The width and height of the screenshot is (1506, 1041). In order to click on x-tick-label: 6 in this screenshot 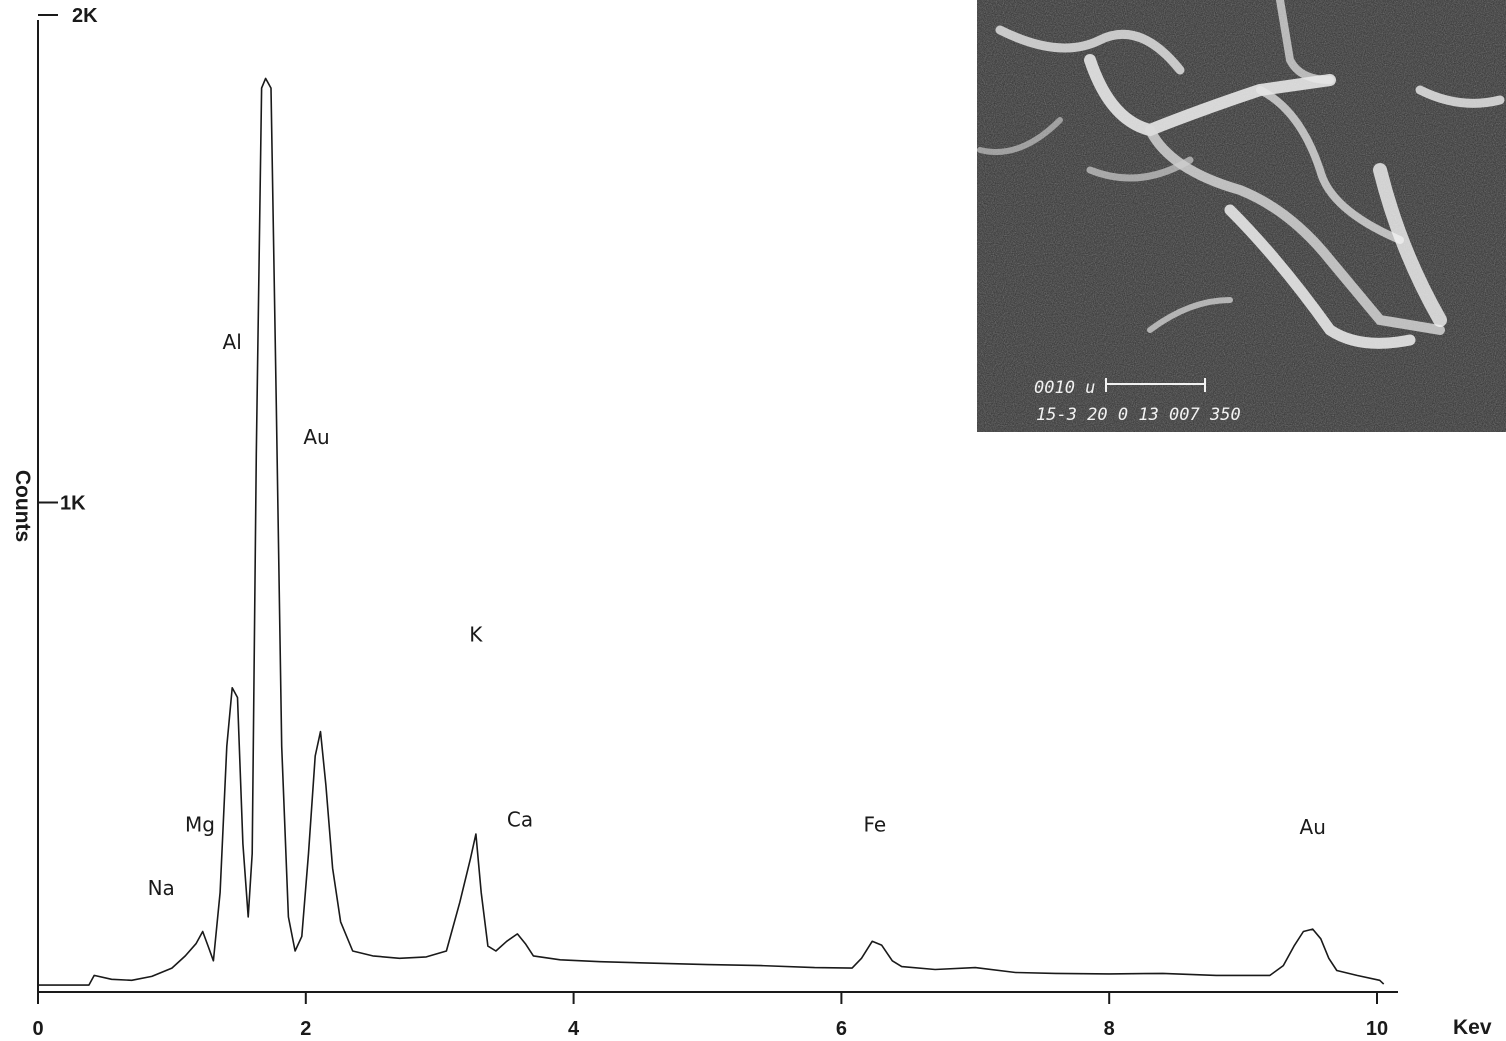, I will do `click(841, 1029)`.